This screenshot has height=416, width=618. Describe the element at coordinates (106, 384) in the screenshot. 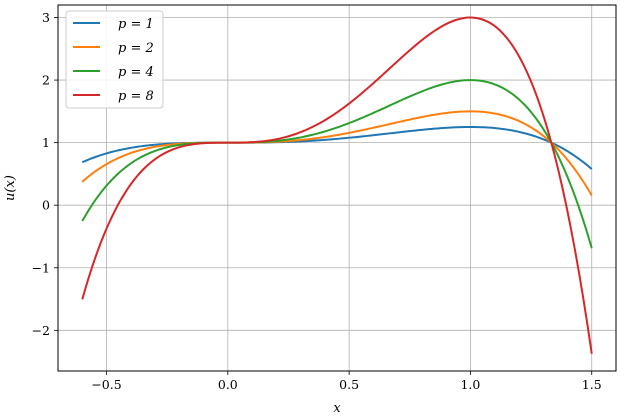

I see `x-tick-label: −0.5` at that location.